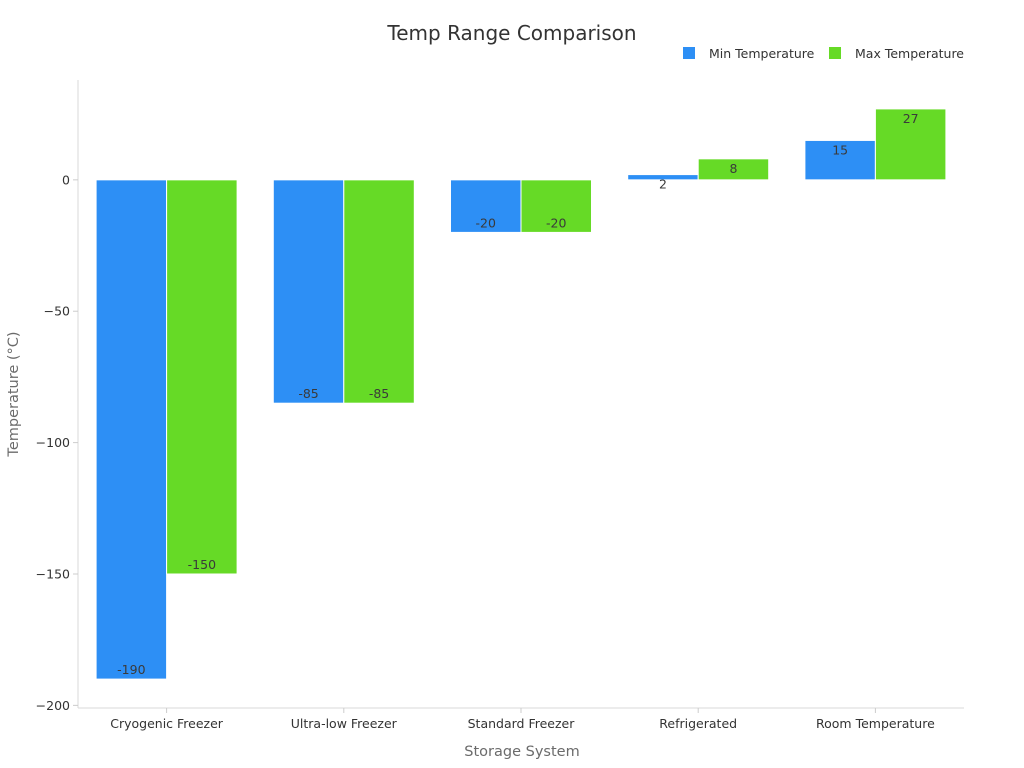 The width and height of the screenshot is (1024, 768). I want to click on bar-value-label: 8, so click(733, 168).